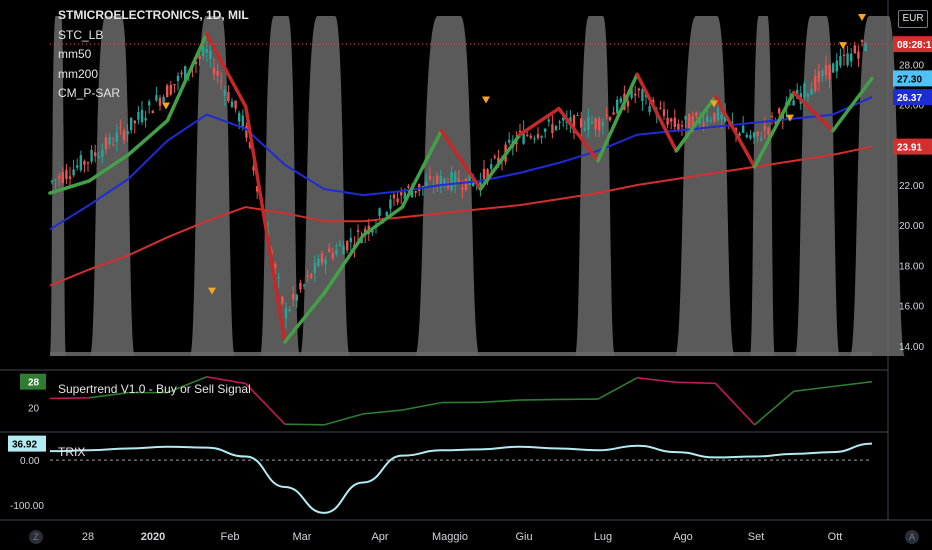 The image size is (932, 550). I want to click on auto-scale-icon: A, so click(912, 537).